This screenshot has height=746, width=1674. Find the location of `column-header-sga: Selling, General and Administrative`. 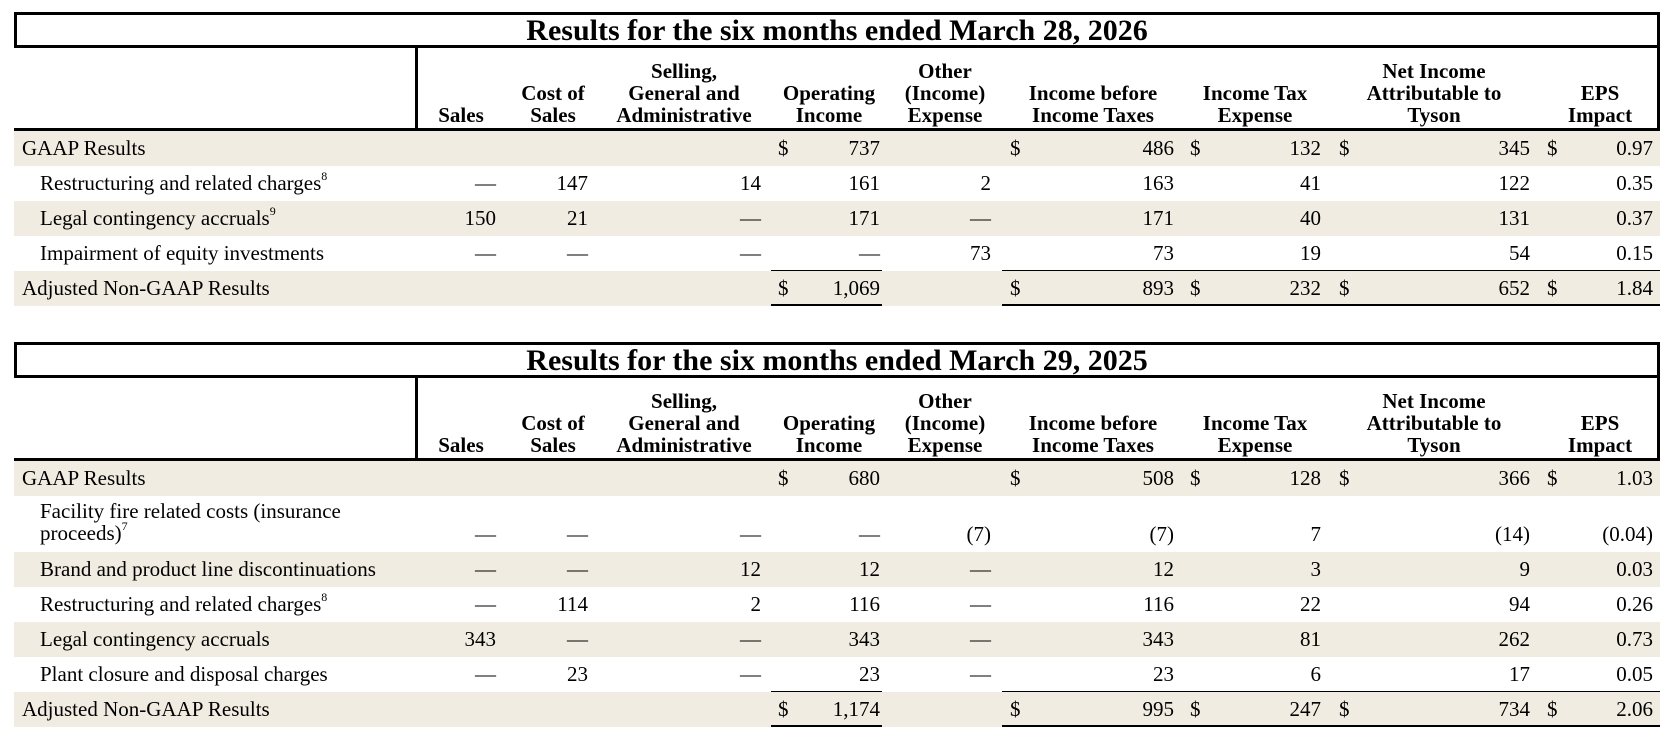

column-header-sga: Selling, General and Administrative is located at coordinates (684, 423).